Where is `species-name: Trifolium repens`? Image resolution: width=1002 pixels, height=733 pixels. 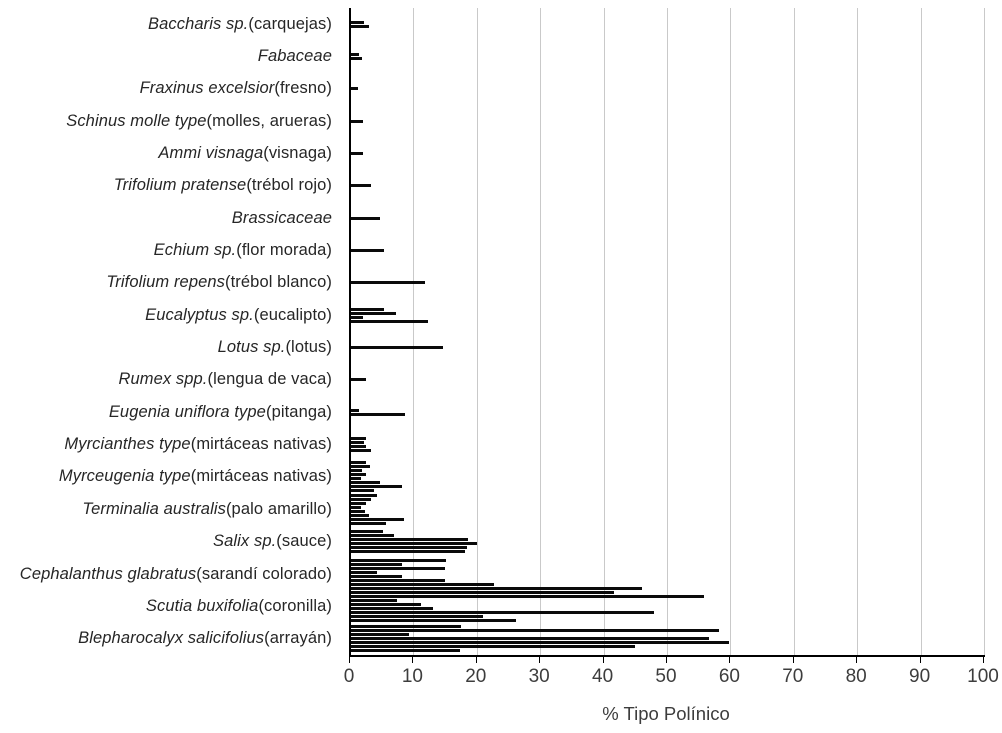
species-name: Trifolium repens is located at coordinates (166, 282).